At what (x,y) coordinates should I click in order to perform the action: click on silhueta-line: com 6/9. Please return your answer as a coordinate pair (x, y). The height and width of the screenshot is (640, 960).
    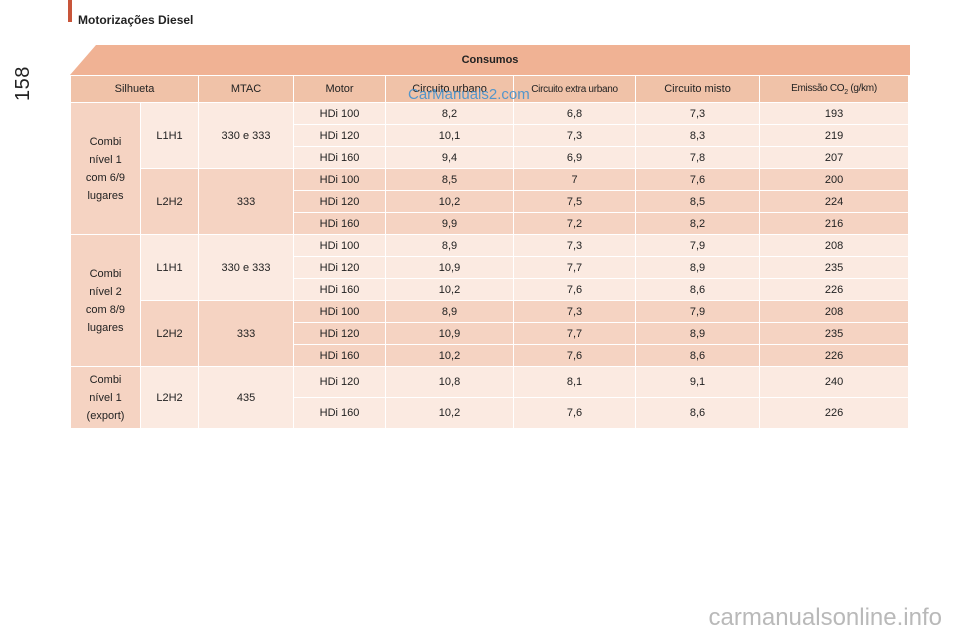
    Looking at the image, I should click on (105, 177).